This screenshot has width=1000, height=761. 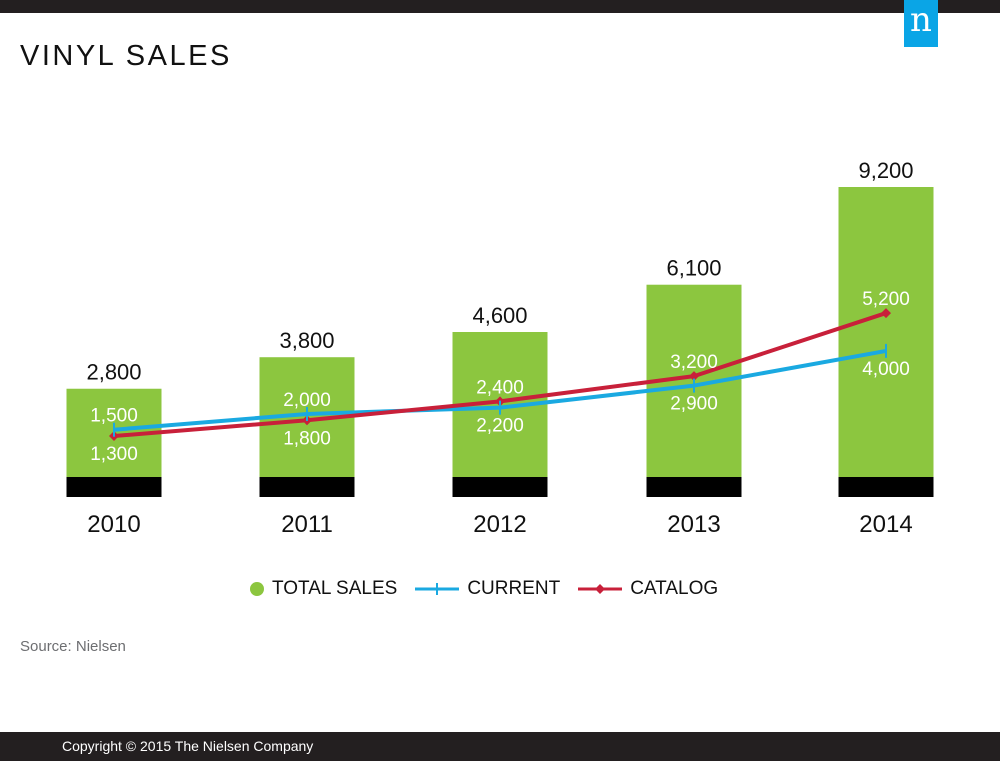 I want to click on source-note: Source: Nielsen, so click(x=73, y=646).